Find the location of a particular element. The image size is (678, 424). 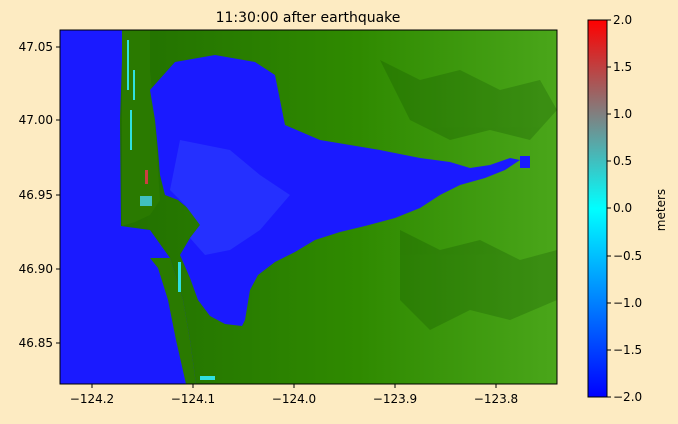

colorbar-gradient is located at coordinates (597, 208).